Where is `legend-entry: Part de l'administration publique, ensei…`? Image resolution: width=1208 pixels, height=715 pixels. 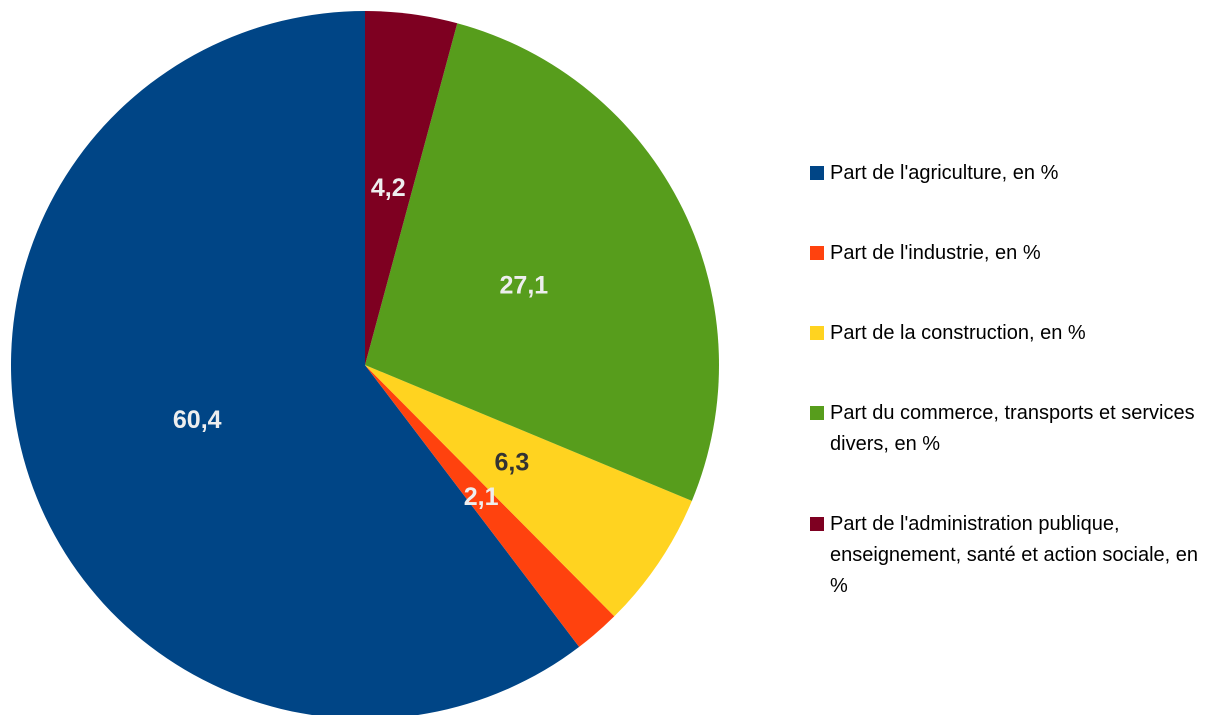
legend-entry: Part de l'administration publique, ensei… is located at coordinates (1008, 555).